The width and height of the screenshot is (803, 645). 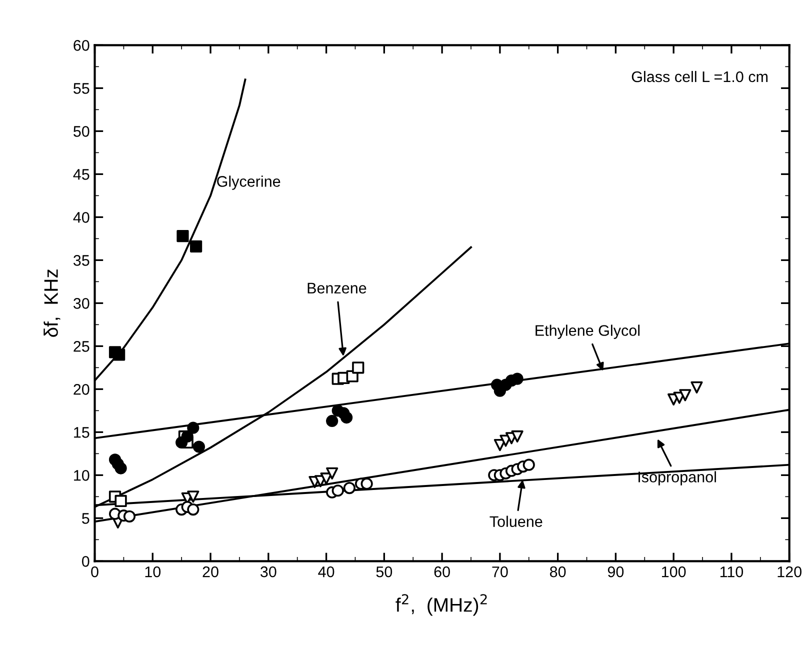 I want to click on y-tick-label: 40, so click(x=81, y=217).